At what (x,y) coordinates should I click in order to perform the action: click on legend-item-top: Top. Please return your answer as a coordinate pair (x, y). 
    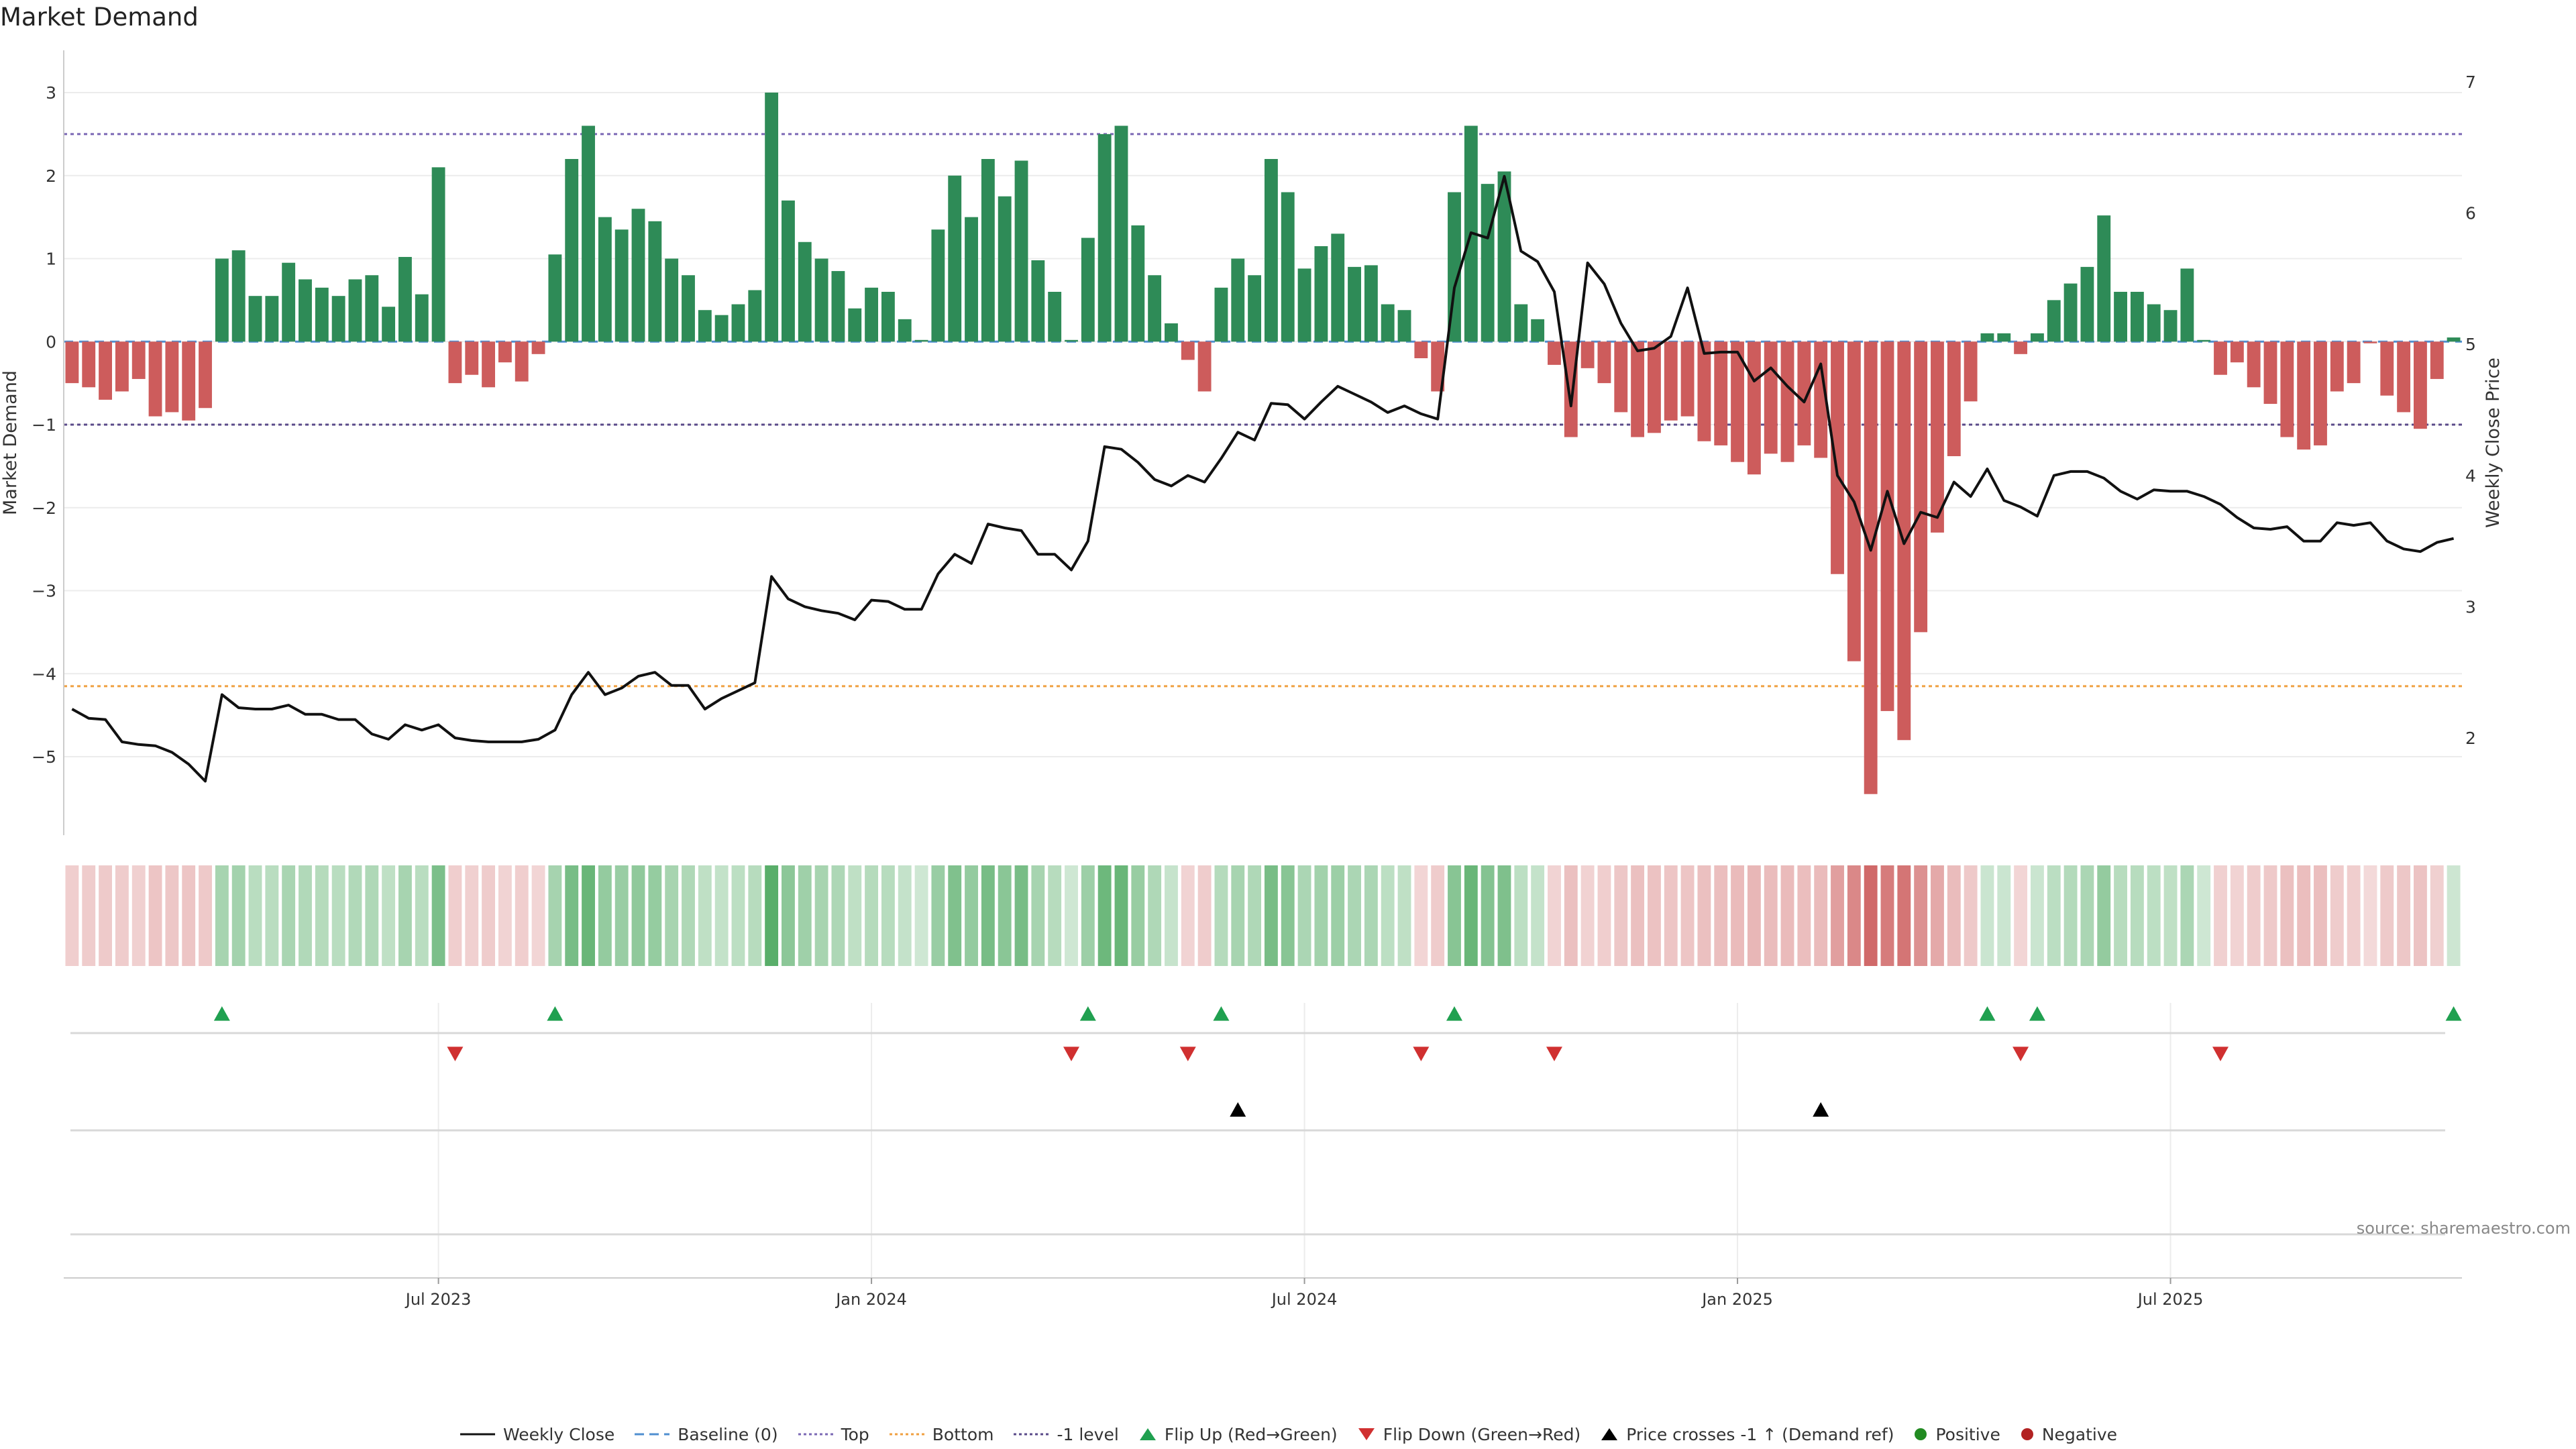
    Looking at the image, I should click on (833, 1434).